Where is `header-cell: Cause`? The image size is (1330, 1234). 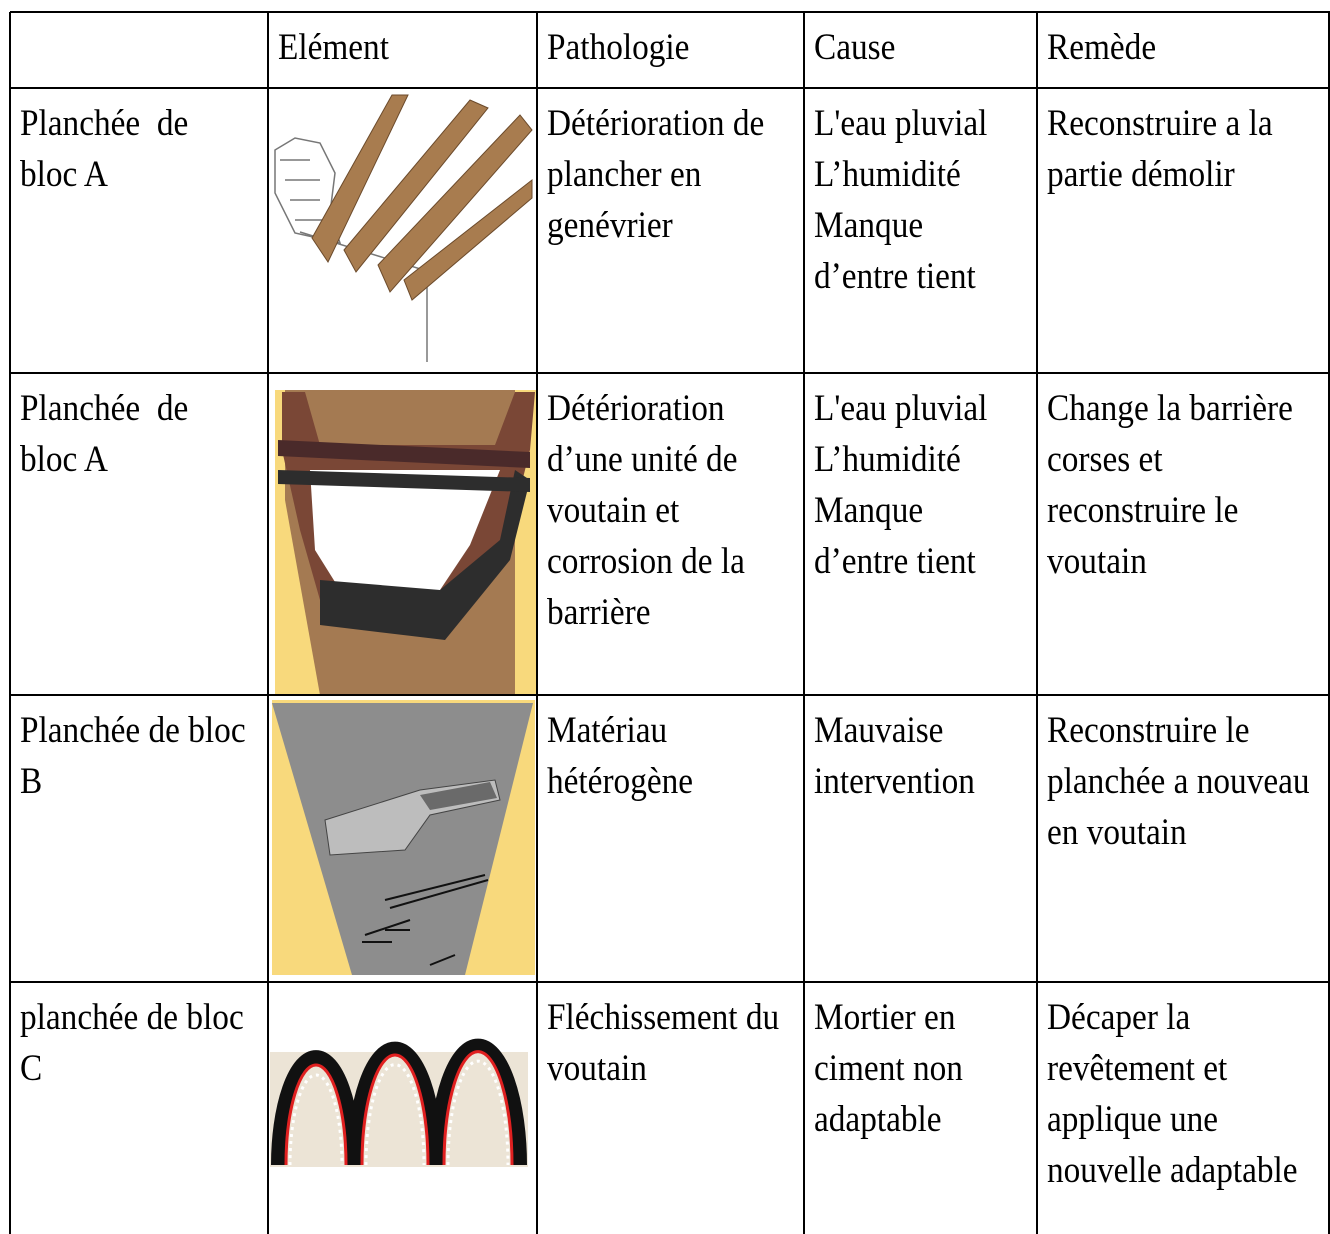 header-cell: Cause is located at coordinates (855, 47).